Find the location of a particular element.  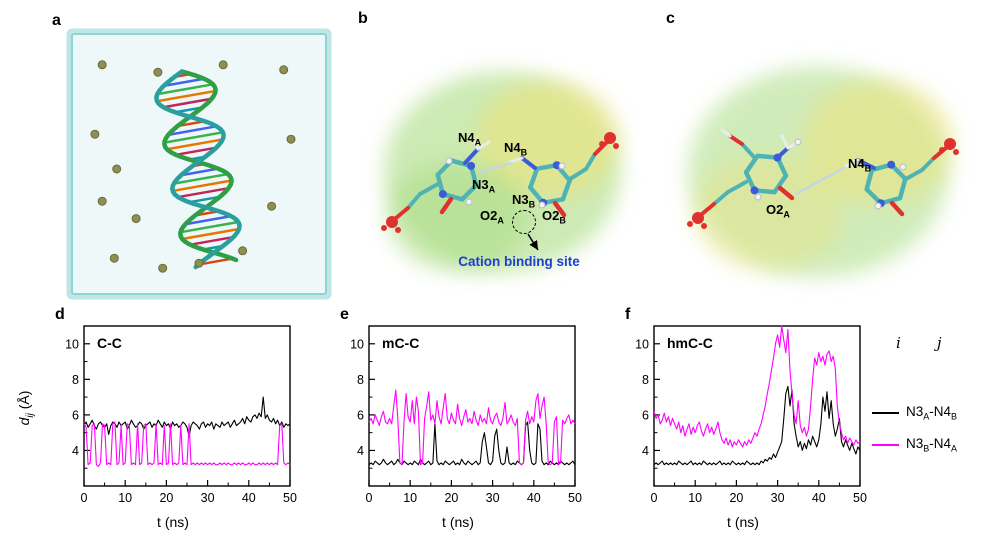

chart-e: 4 6 8 10 0 10 20 30 40 50 mC-C is located at coordinates (458, 416).